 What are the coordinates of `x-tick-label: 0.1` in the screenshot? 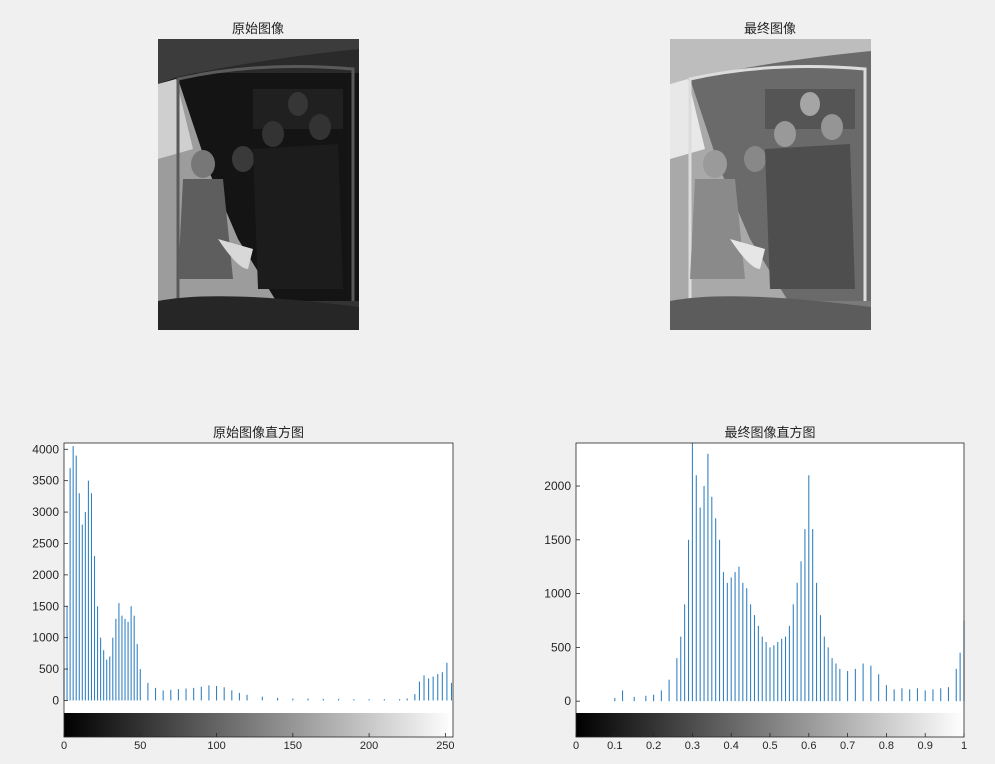 It's located at (614, 746).